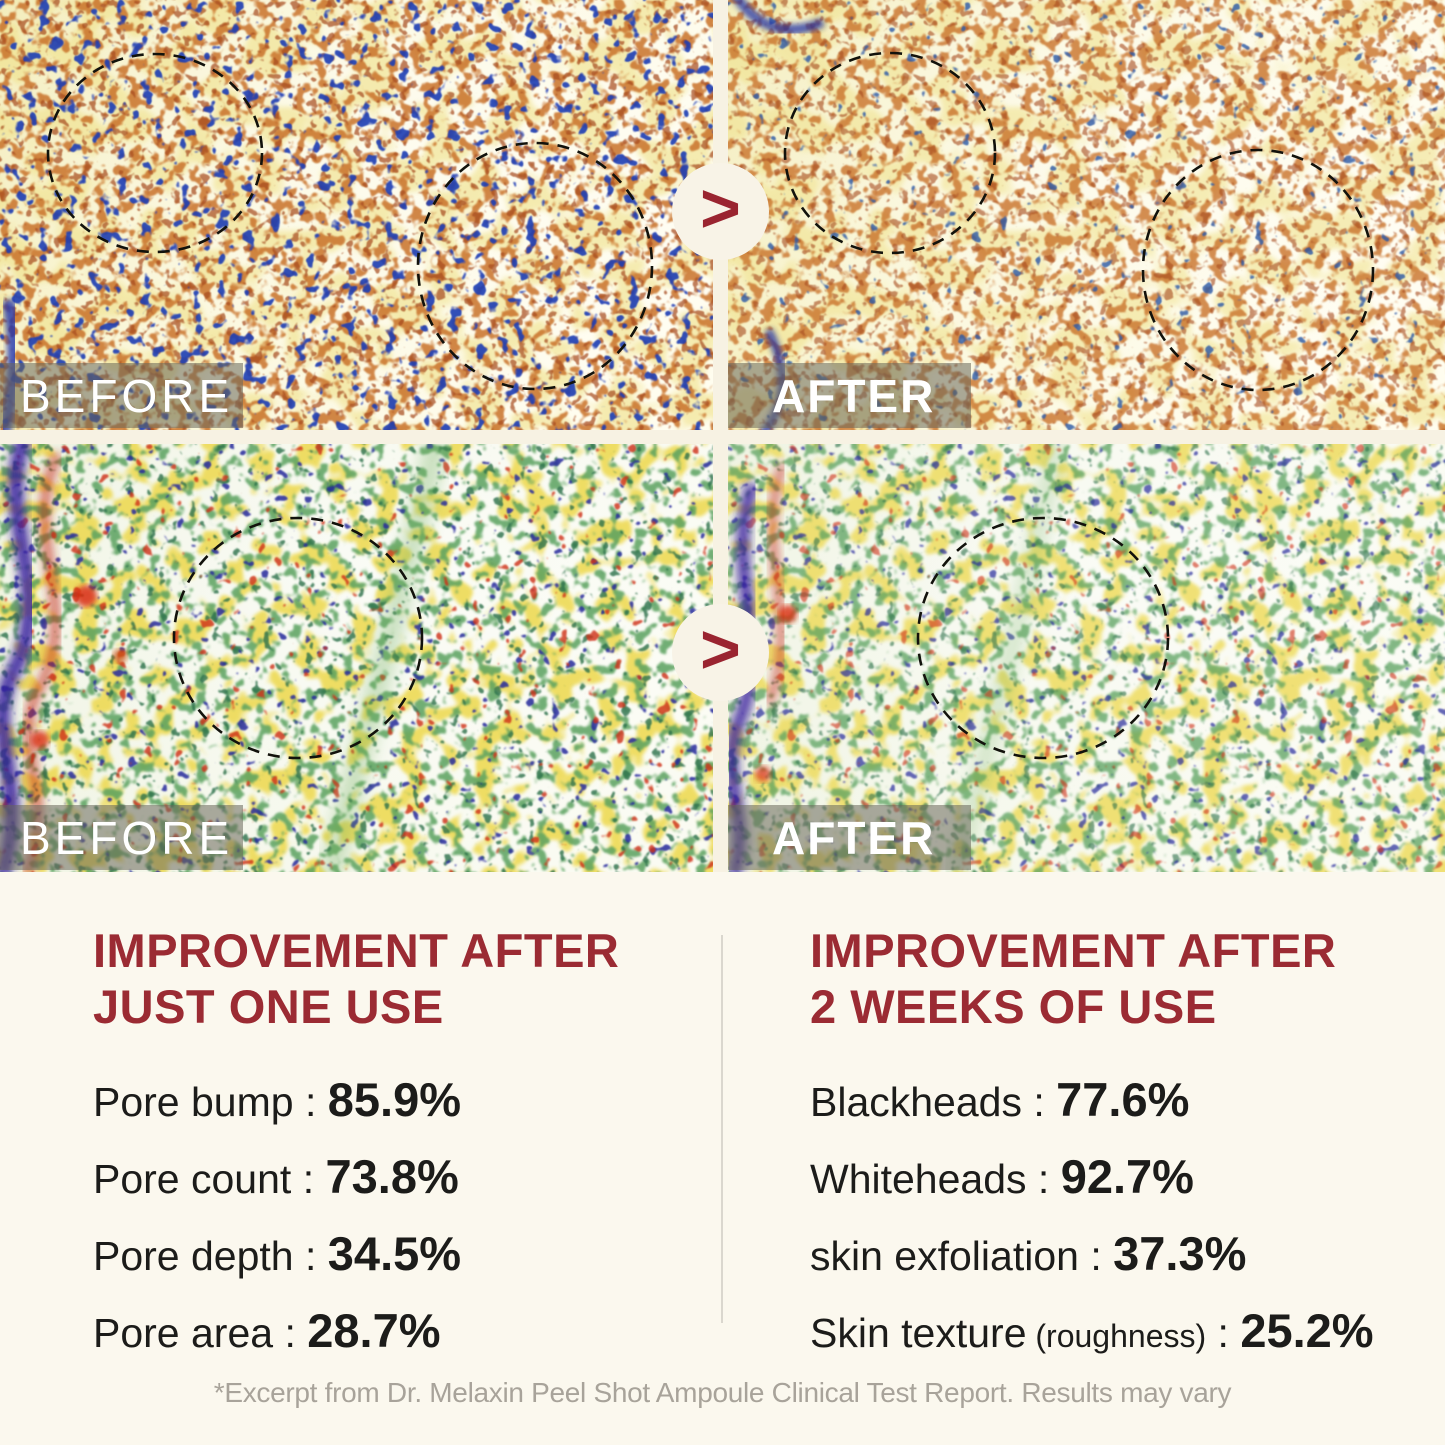 The image size is (1445, 1445). What do you see at coordinates (918, 1332) in the screenshot?
I see `stat-label: Skin texture` at bounding box center [918, 1332].